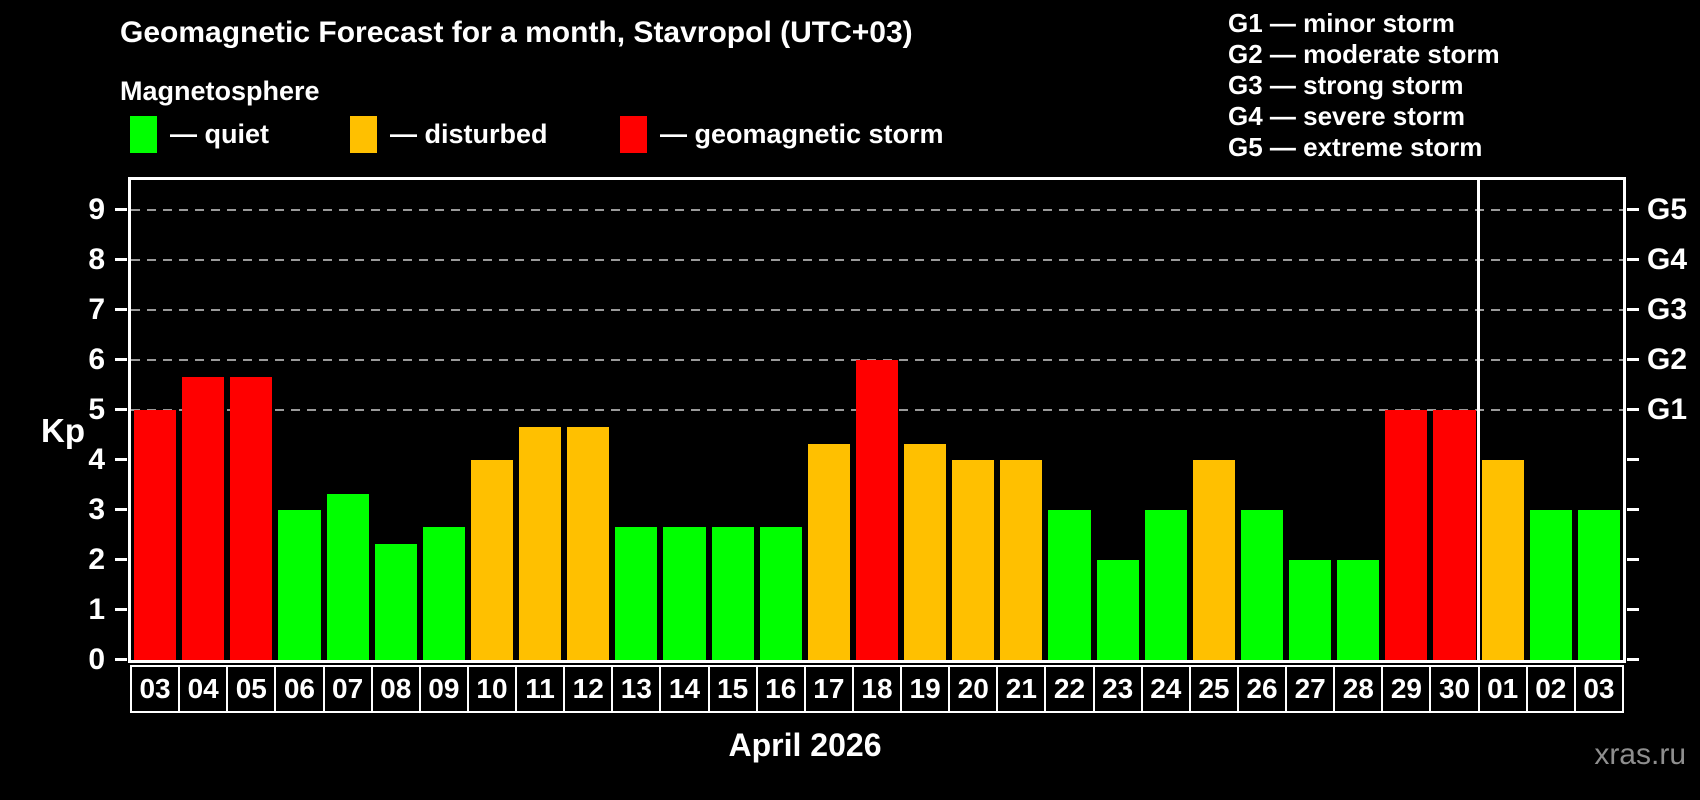  I want to click on day-label-box-04-1: 04, so click(203, 689).